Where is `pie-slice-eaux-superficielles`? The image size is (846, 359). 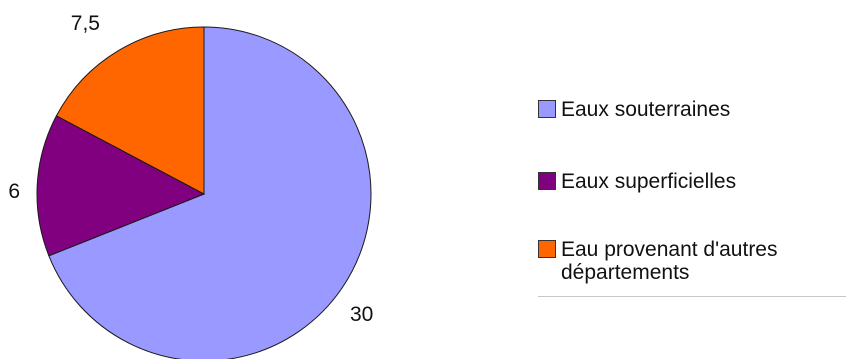
pie-slice-eaux-superficielles is located at coordinates (121, 186).